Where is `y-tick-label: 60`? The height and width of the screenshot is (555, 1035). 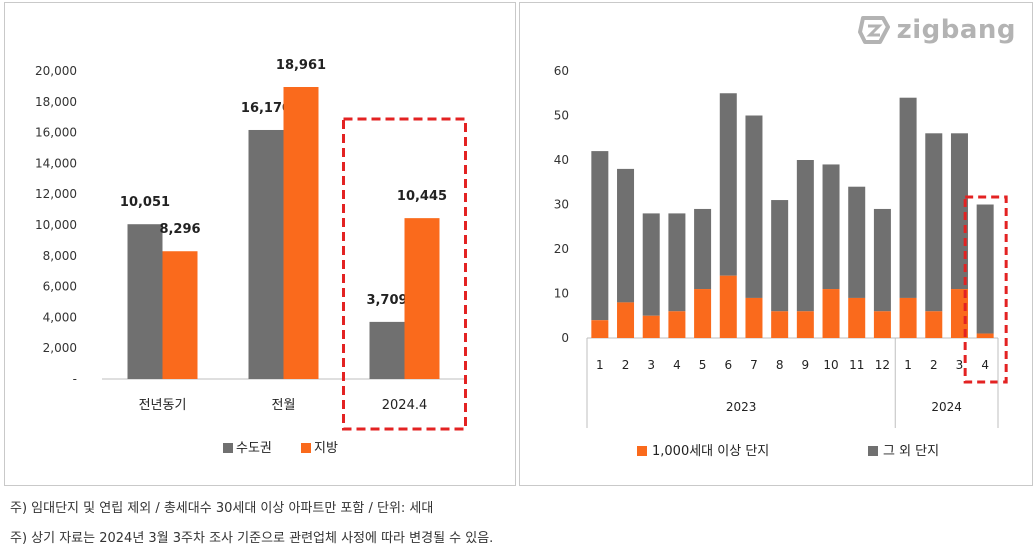
y-tick-label: 60 is located at coordinates (561, 71).